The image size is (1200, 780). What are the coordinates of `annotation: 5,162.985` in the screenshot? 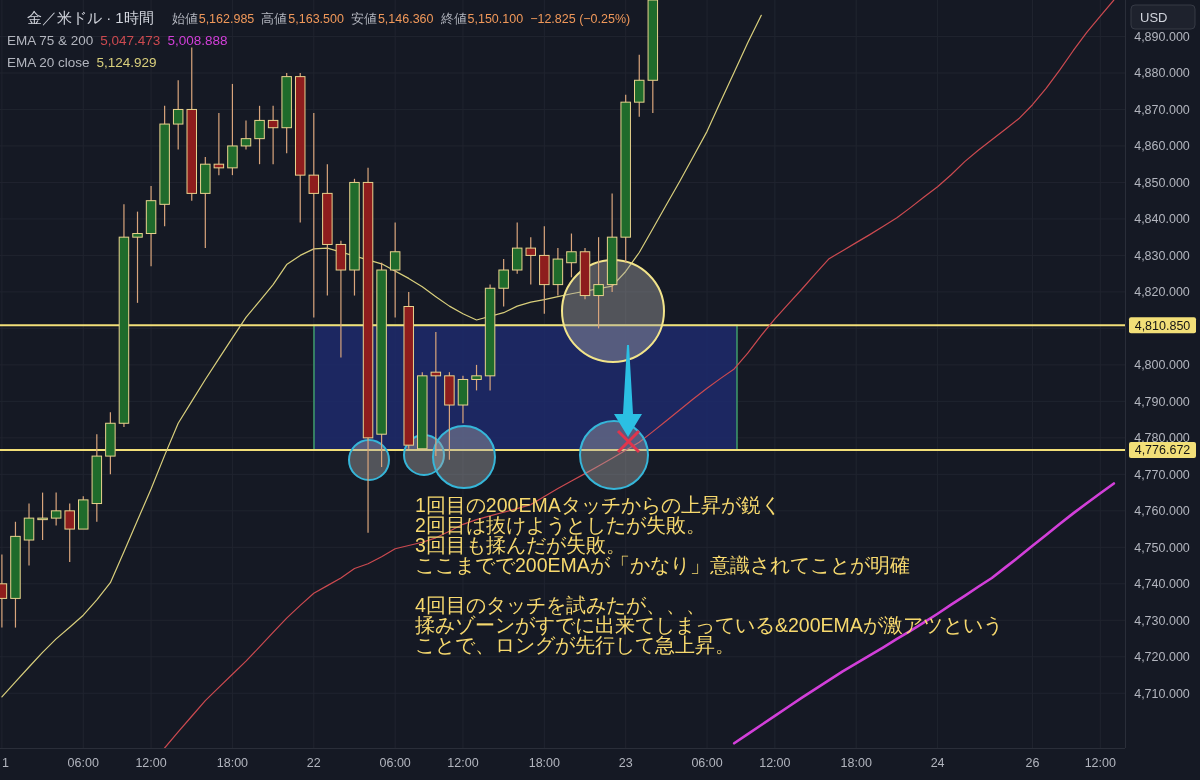 It's located at (226, 19).